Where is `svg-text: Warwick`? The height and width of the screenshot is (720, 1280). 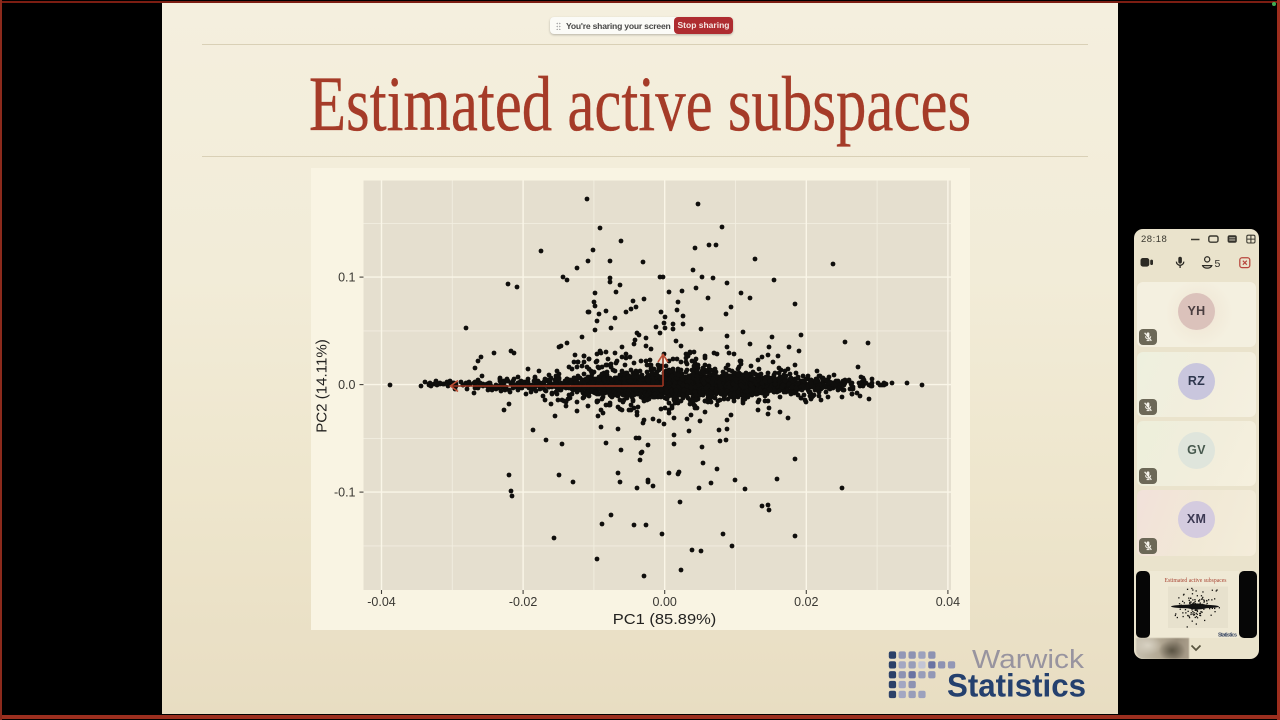
svg-text: Warwick is located at coordinates (1028, 660).